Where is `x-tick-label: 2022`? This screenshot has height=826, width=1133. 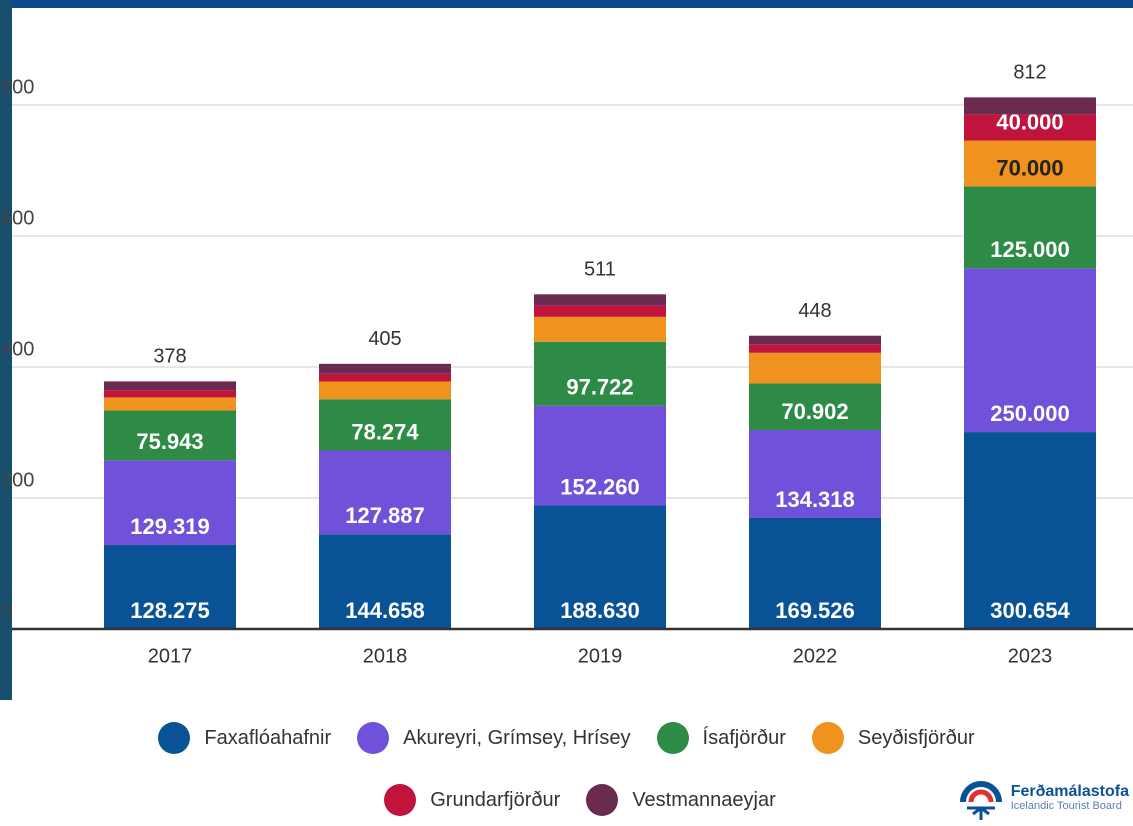 x-tick-label: 2022 is located at coordinates (815, 656).